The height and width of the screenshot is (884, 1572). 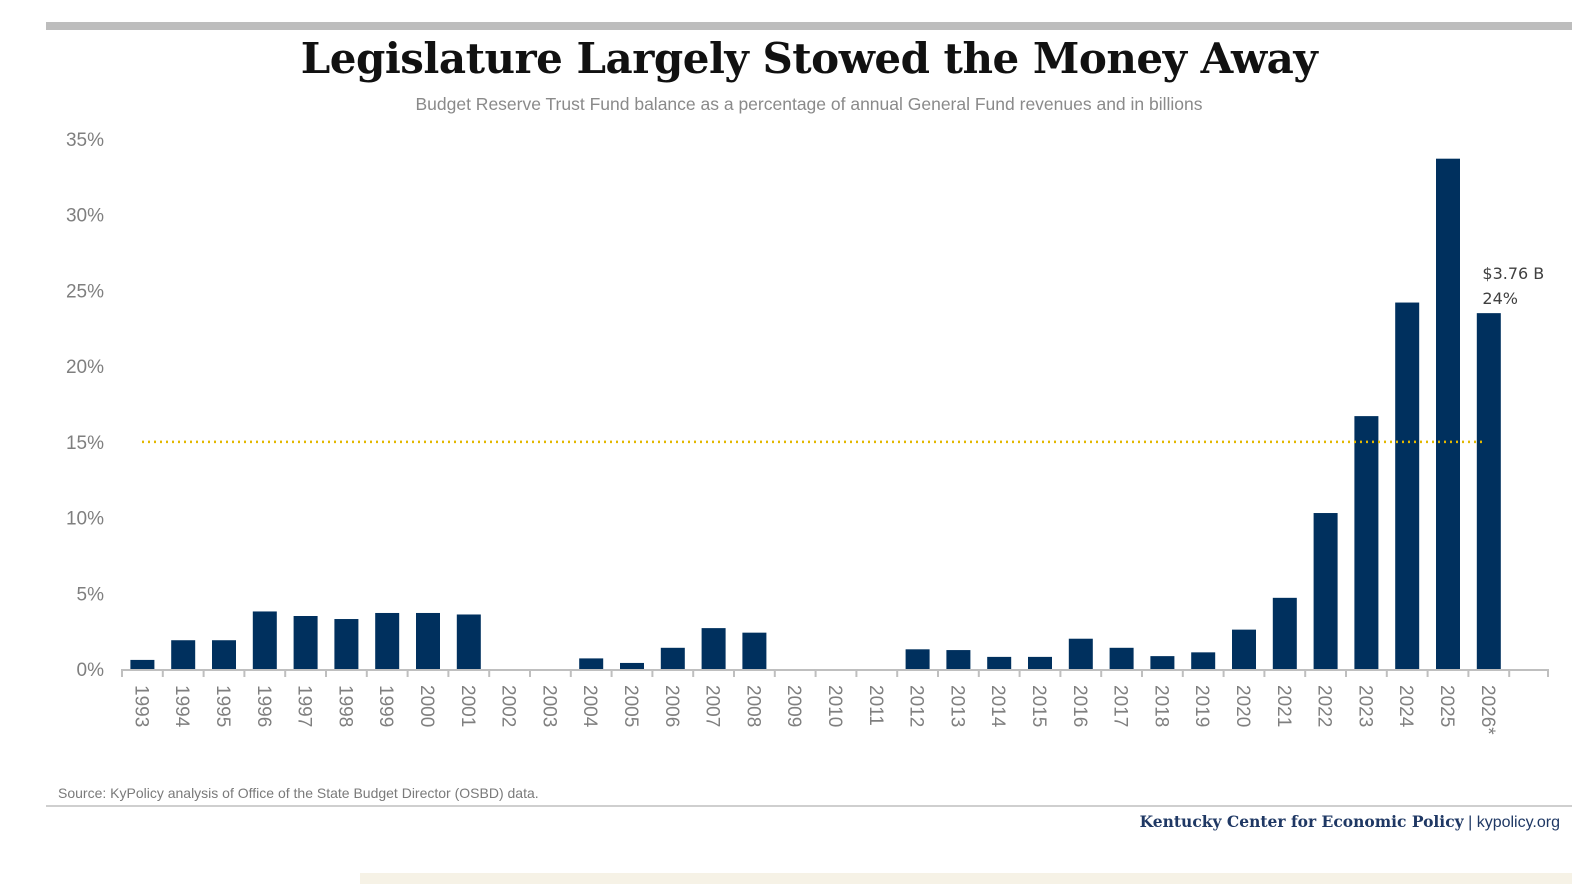 What do you see at coordinates (958, 659) in the screenshot?
I see `bar-2013` at bounding box center [958, 659].